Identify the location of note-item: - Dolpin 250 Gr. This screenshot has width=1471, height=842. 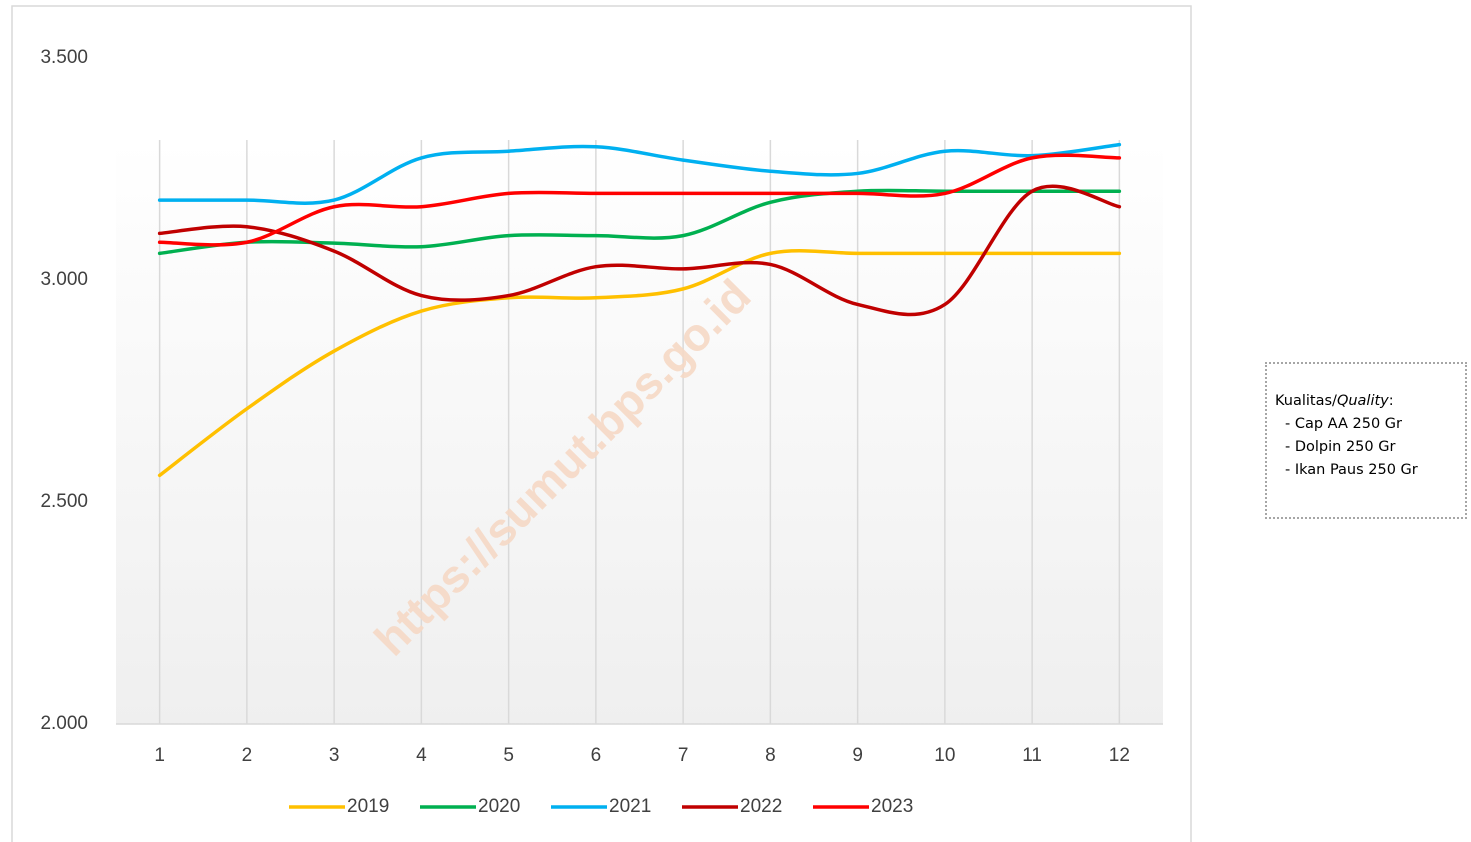
(1340, 447).